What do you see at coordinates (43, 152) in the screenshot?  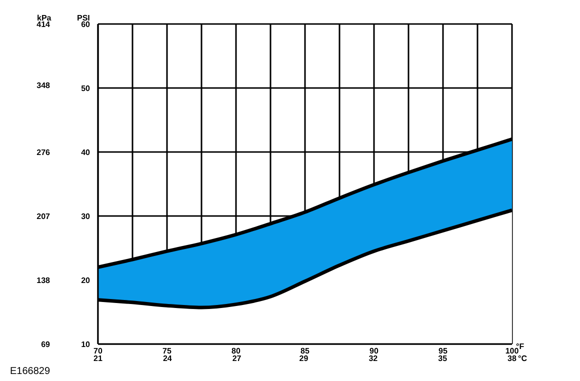 I see `y2-tick-label: 276` at bounding box center [43, 152].